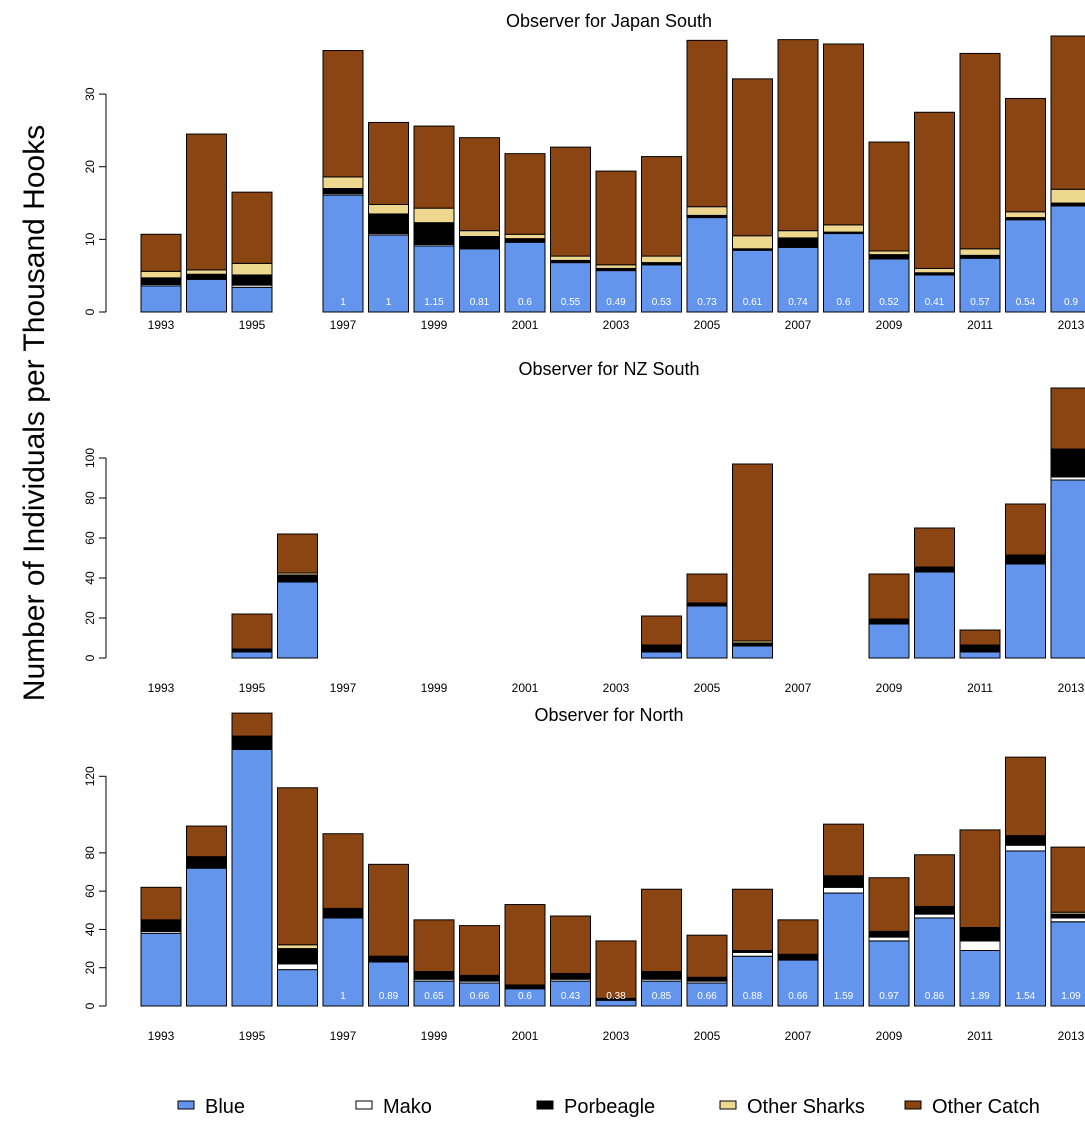 The width and height of the screenshot is (1085, 1122). What do you see at coordinates (1026, 996) in the screenshot?
I see `bar-data-label: 1.54` at bounding box center [1026, 996].